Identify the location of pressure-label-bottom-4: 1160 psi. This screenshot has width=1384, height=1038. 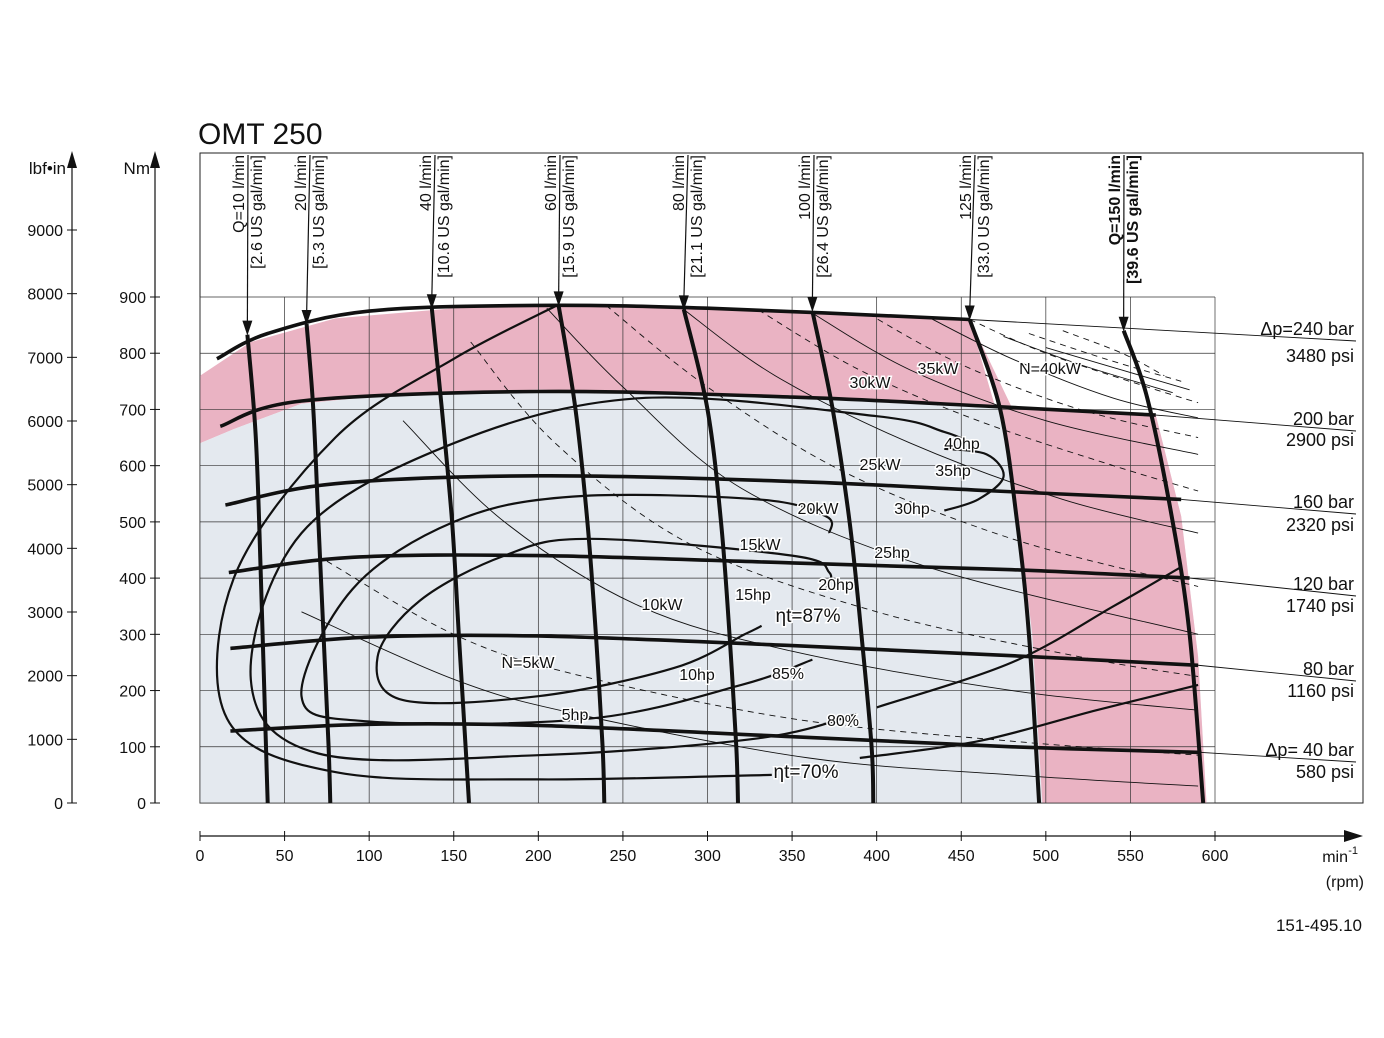
(1320, 691).